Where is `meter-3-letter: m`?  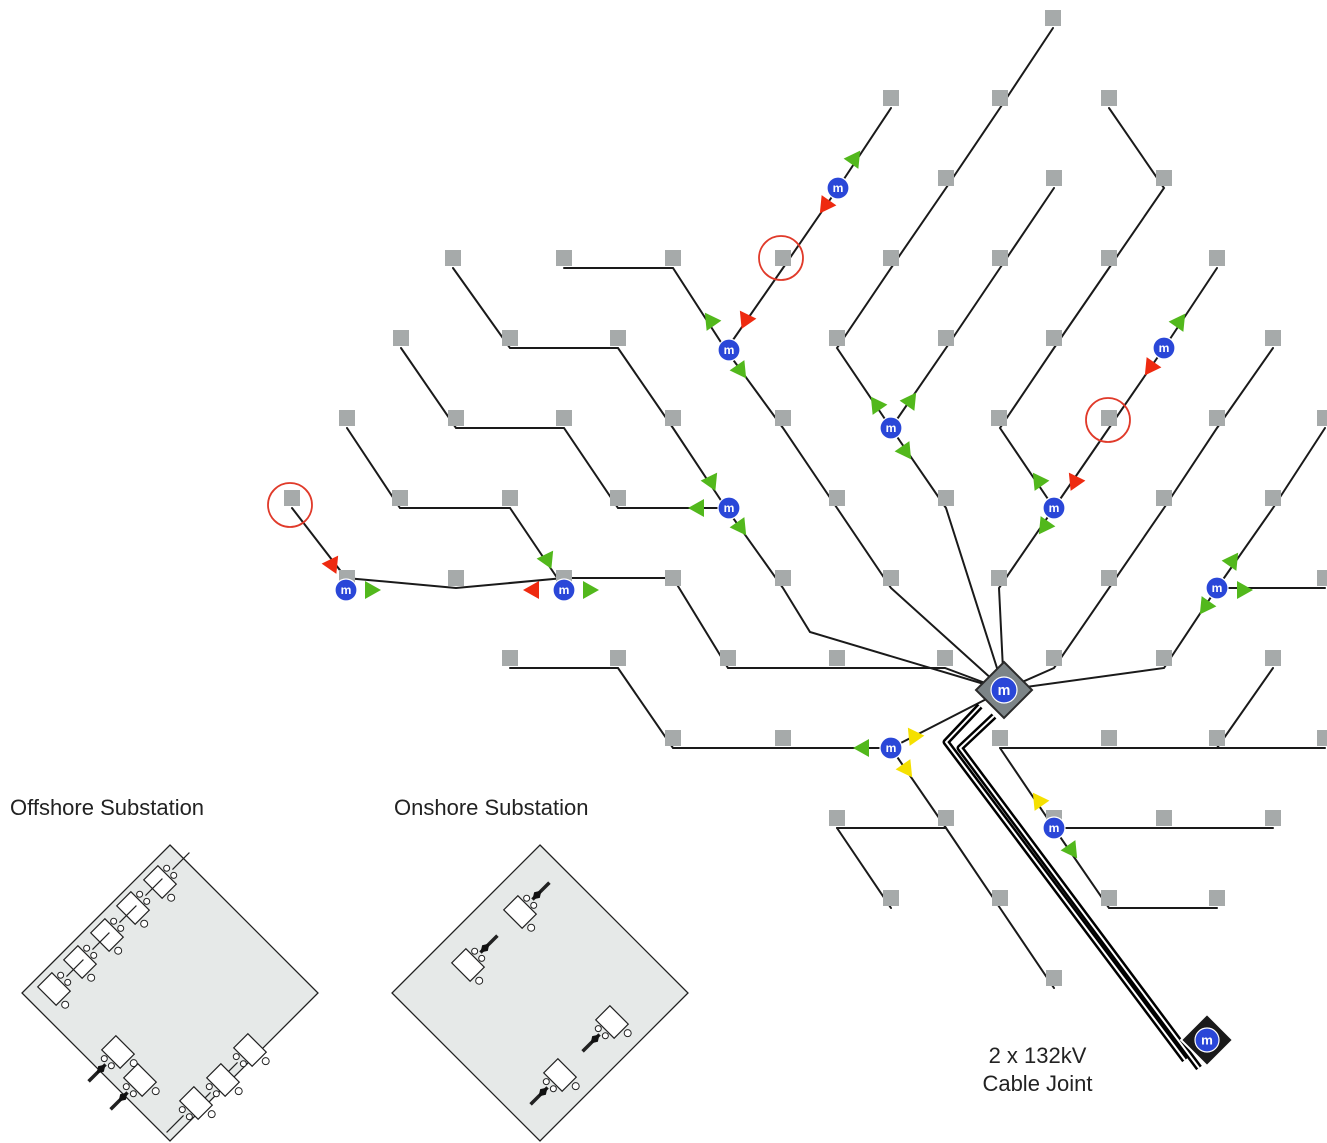 meter-3-letter: m is located at coordinates (729, 350).